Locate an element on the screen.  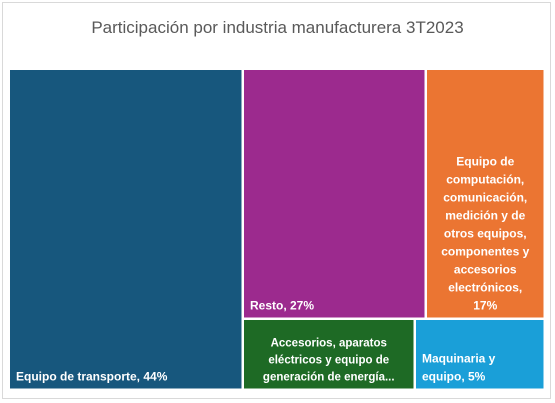
treemap-label-line: comunicación, is located at coordinates (485, 198).